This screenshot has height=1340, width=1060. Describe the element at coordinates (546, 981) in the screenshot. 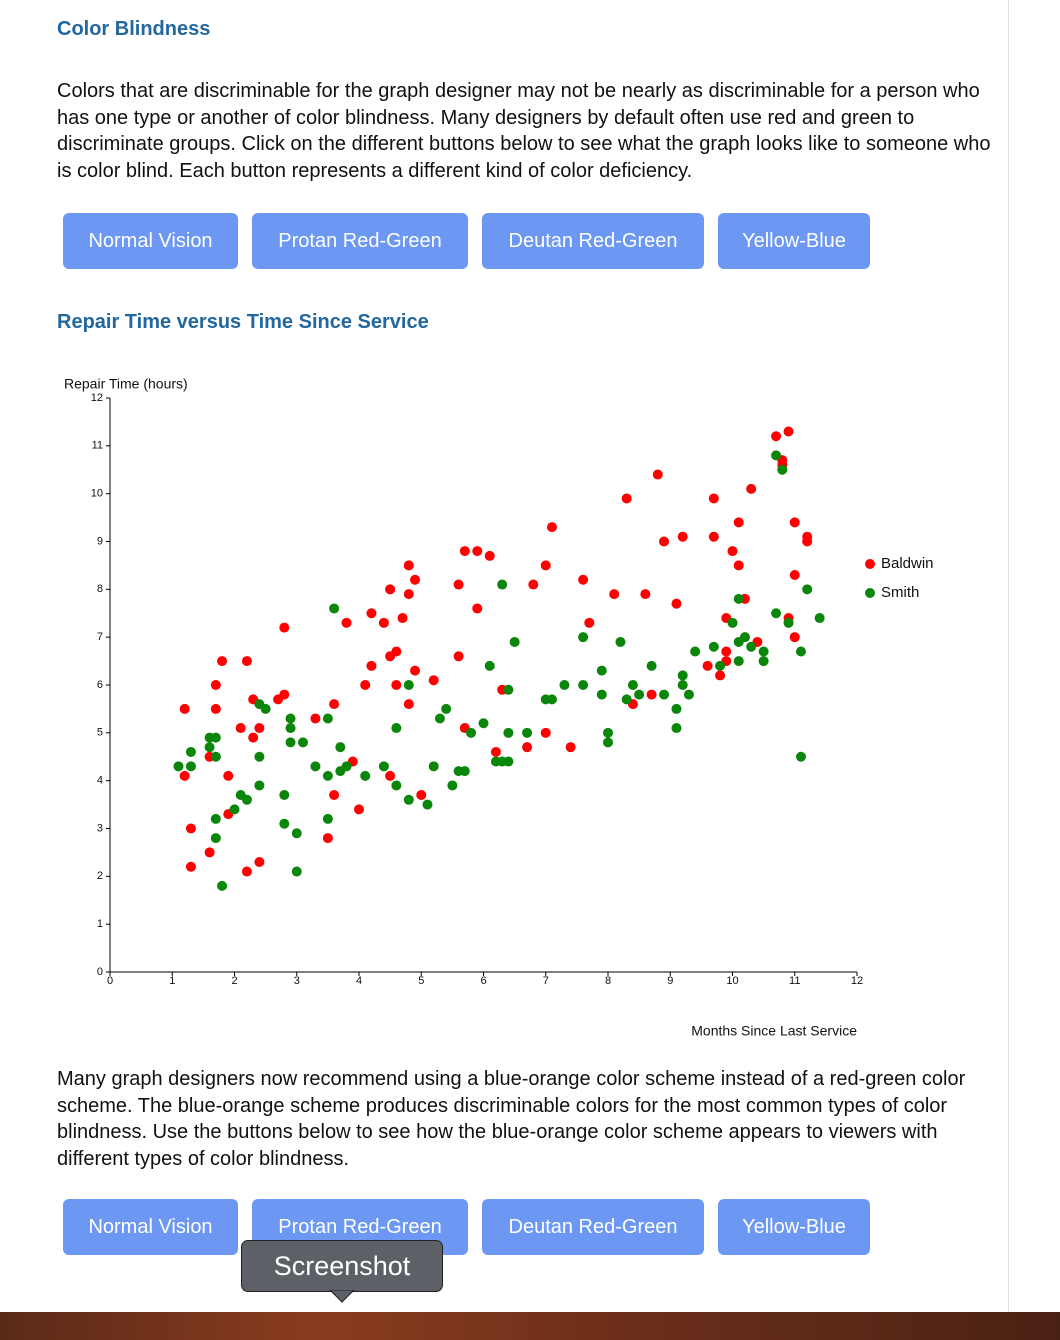

I see `x-tick-label: 7` at that location.